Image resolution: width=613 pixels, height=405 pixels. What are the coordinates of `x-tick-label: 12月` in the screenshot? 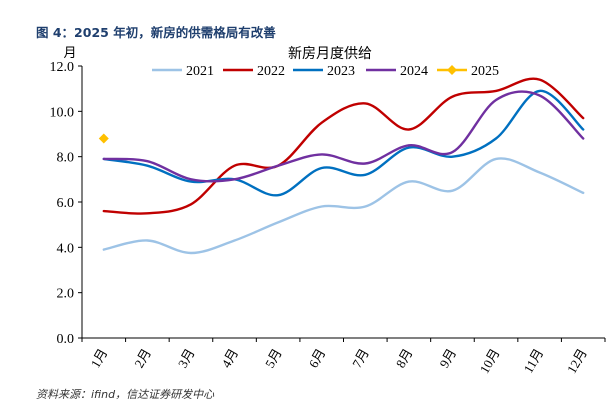 It's located at (577, 361).